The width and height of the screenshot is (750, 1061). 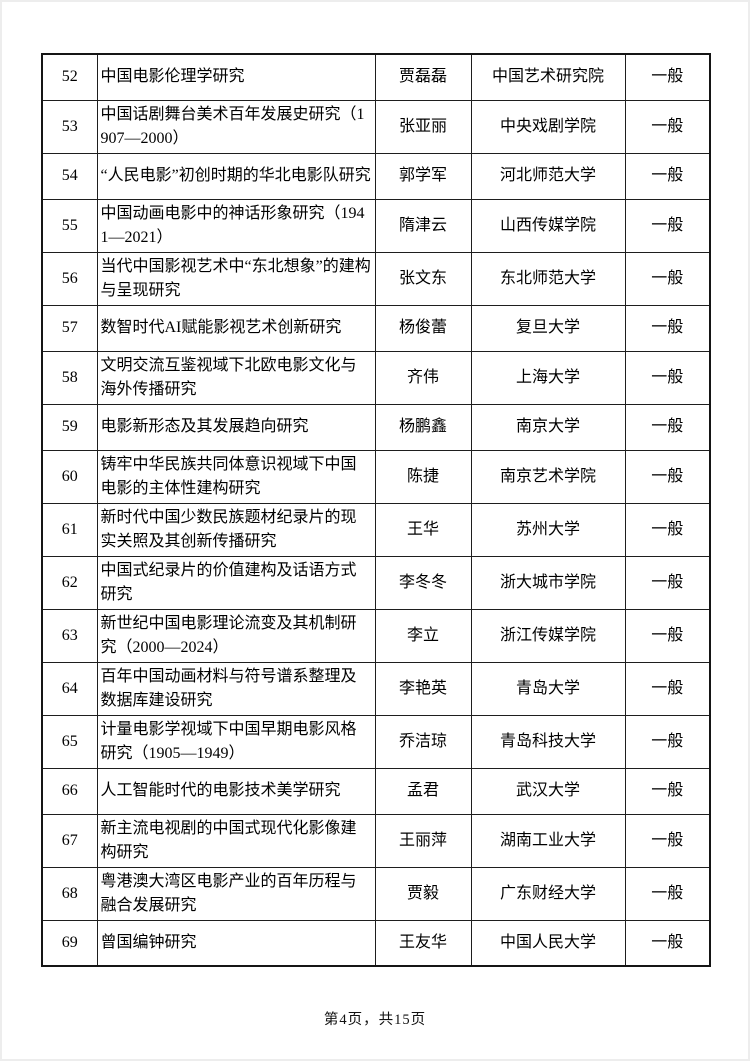 I want to click on project-number-cell: 61, so click(x=69, y=529).